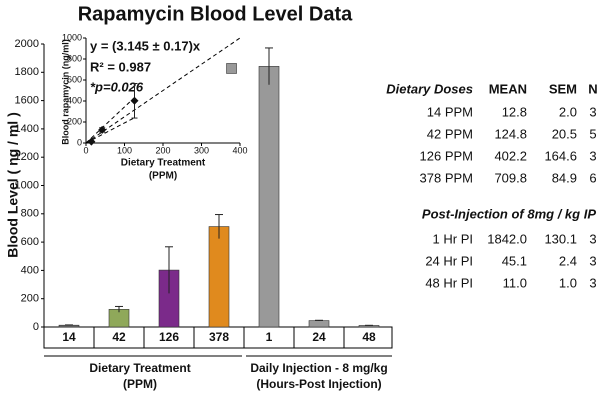  What do you see at coordinates (74, 58) in the screenshot?
I see `inset-y-tick-label: 800` at bounding box center [74, 58].